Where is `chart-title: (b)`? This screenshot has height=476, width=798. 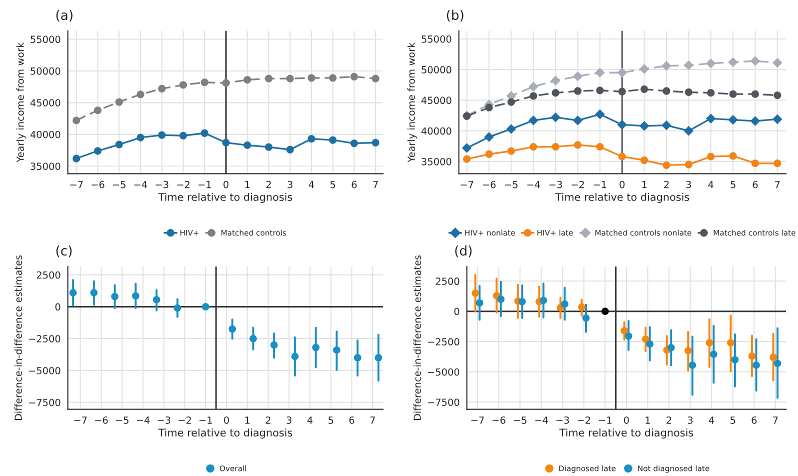 chart-title: (b) is located at coordinates (455, 16).